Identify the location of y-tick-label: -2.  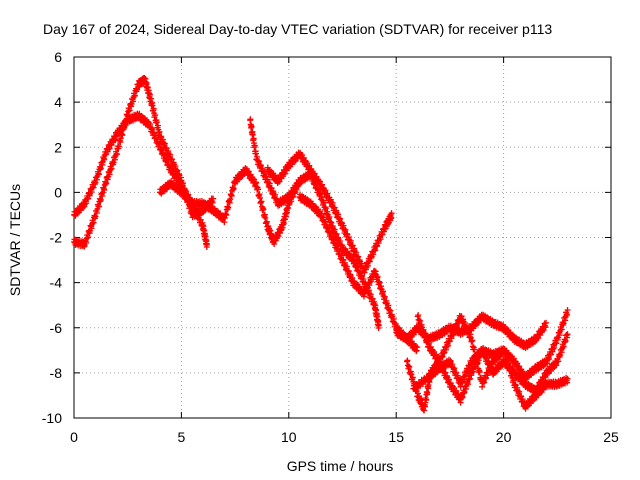
(56, 238).